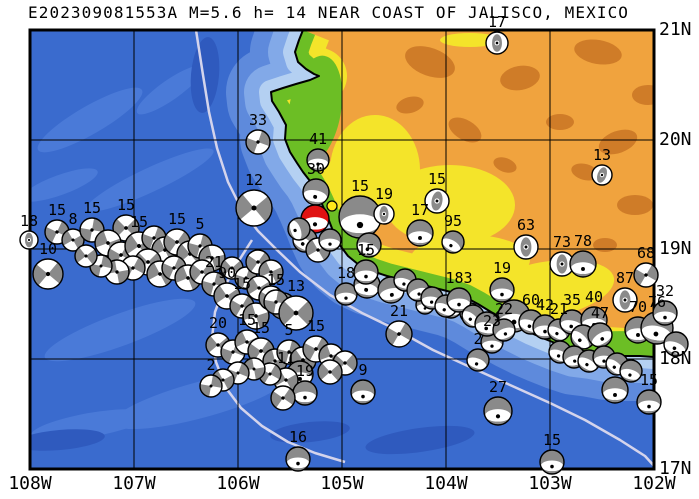 The image size is (699, 499). What do you see at coordinates (602, 155) in the screenshot?
I see `beachball-label: 13` at bounding box center [602, 155].